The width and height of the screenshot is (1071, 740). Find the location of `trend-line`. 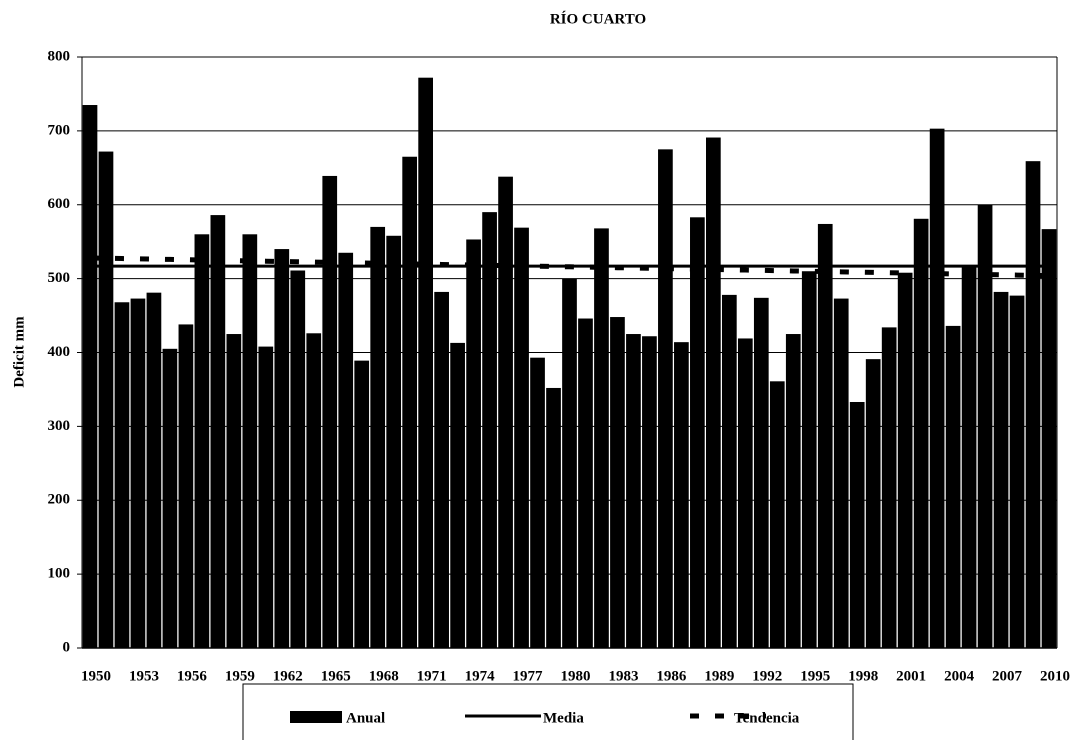

trend-line is located at coordinates (569, 267).